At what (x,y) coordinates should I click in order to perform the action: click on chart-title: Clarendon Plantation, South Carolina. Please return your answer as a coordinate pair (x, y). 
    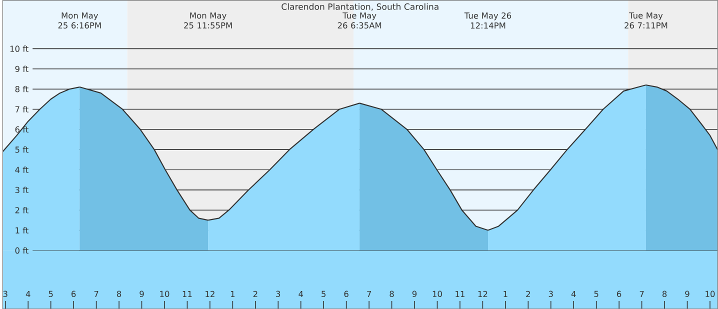
    Looking at the image, I should click on (360, 7).